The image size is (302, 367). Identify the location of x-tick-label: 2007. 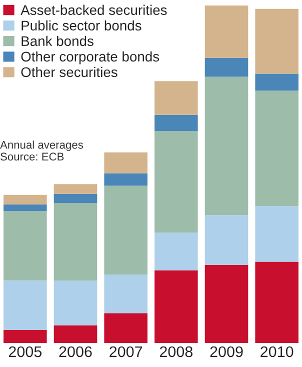
(126, 352).